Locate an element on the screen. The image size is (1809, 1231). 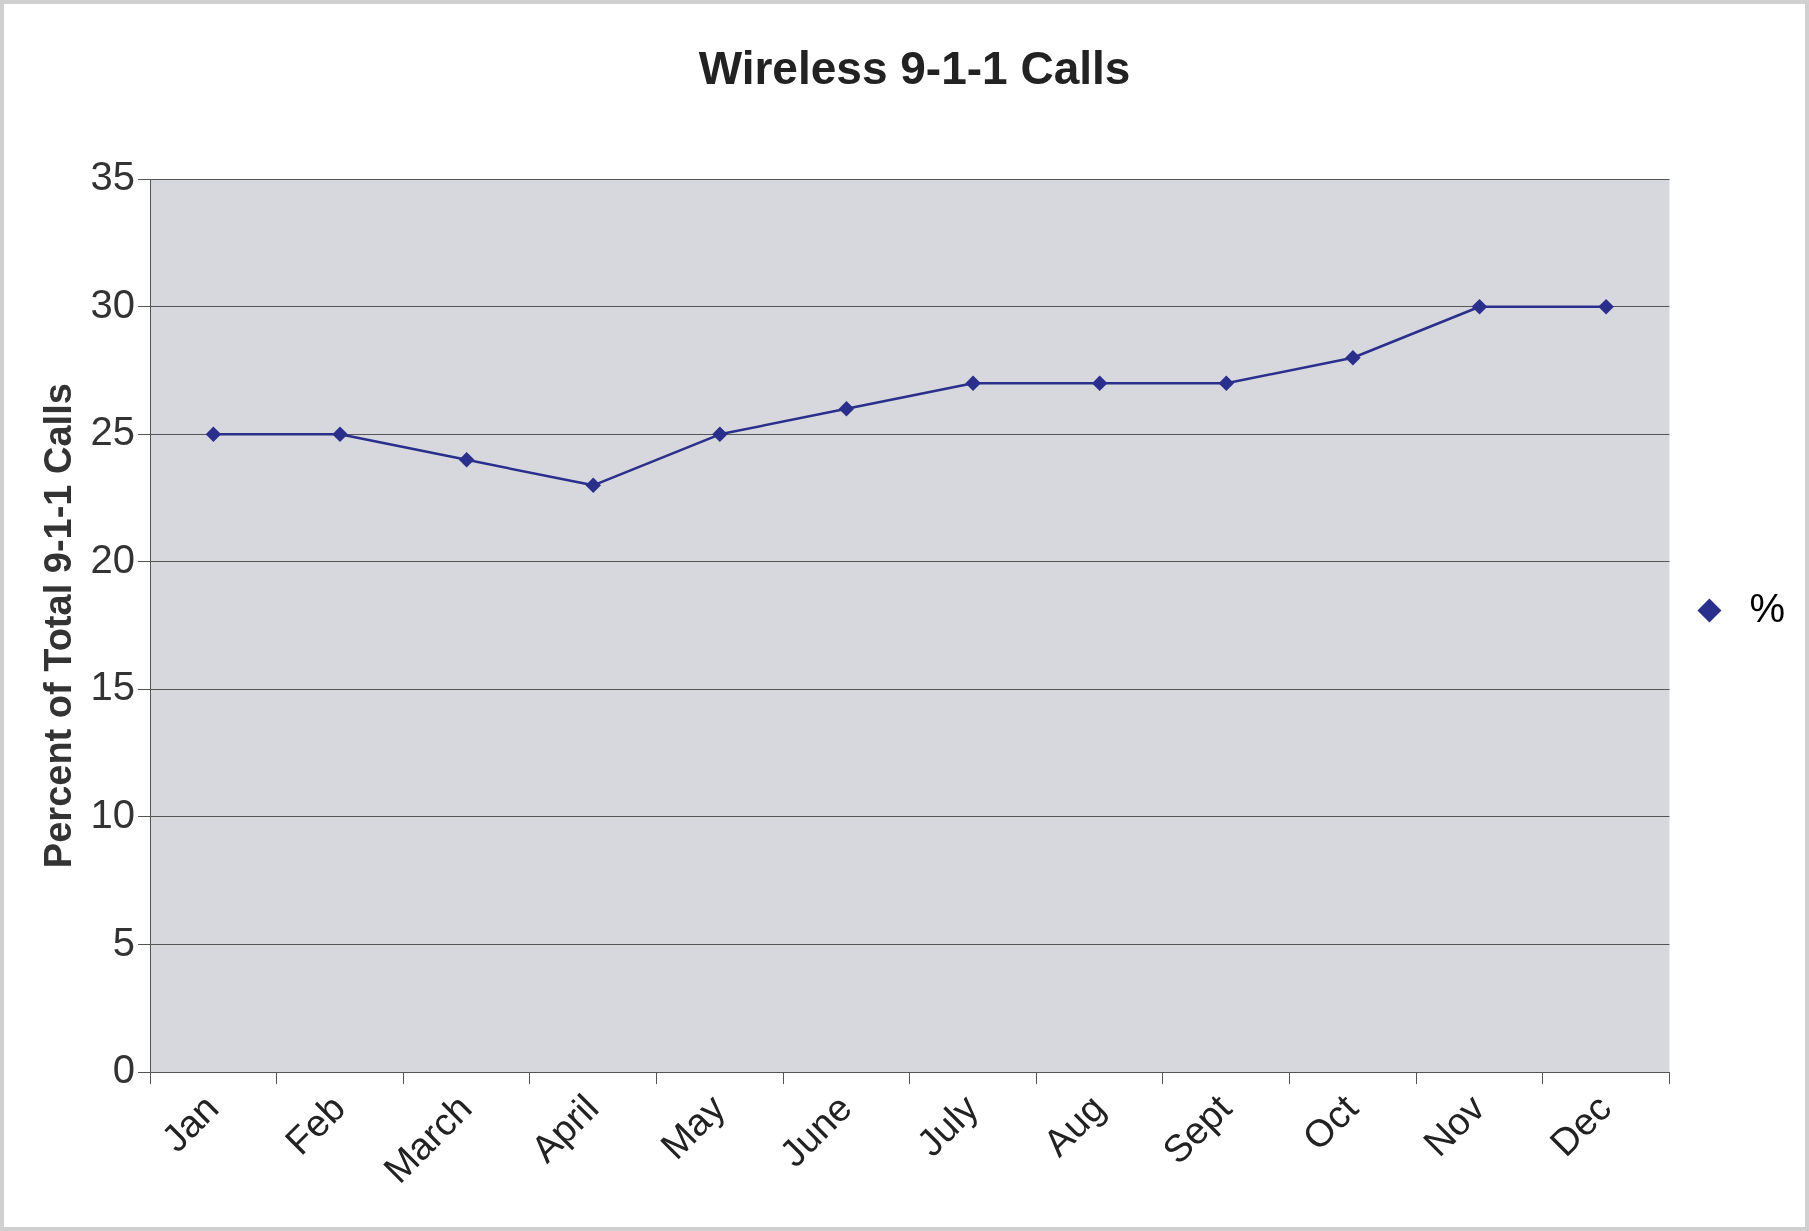
x-tick-label: Aug is located at coordinates (1074, 1125).